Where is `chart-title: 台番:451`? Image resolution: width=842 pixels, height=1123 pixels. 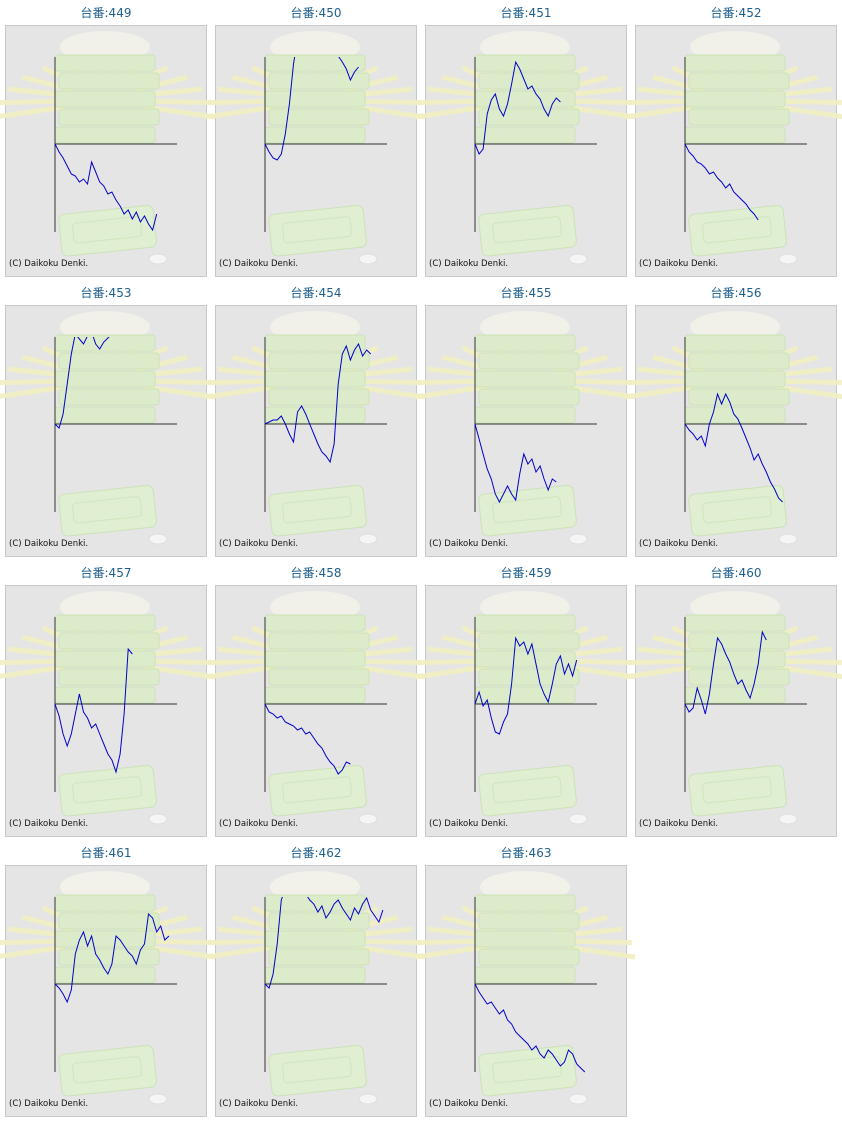
chart-title: 台番:451 is located at coordinates (526, 12).